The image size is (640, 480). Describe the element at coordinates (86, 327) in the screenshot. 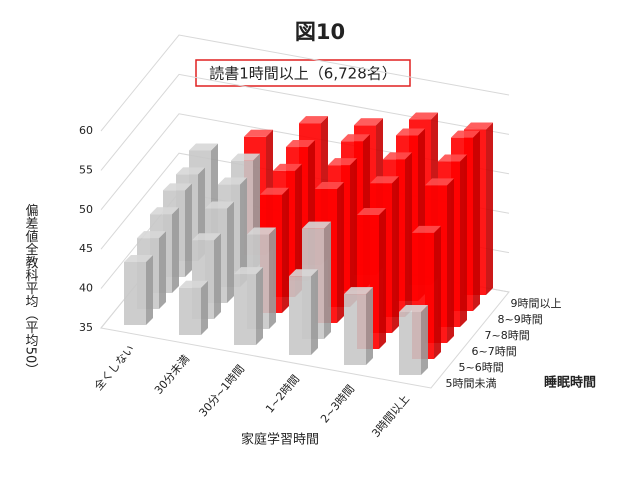

I see `y-tick-label: 35` at that location.